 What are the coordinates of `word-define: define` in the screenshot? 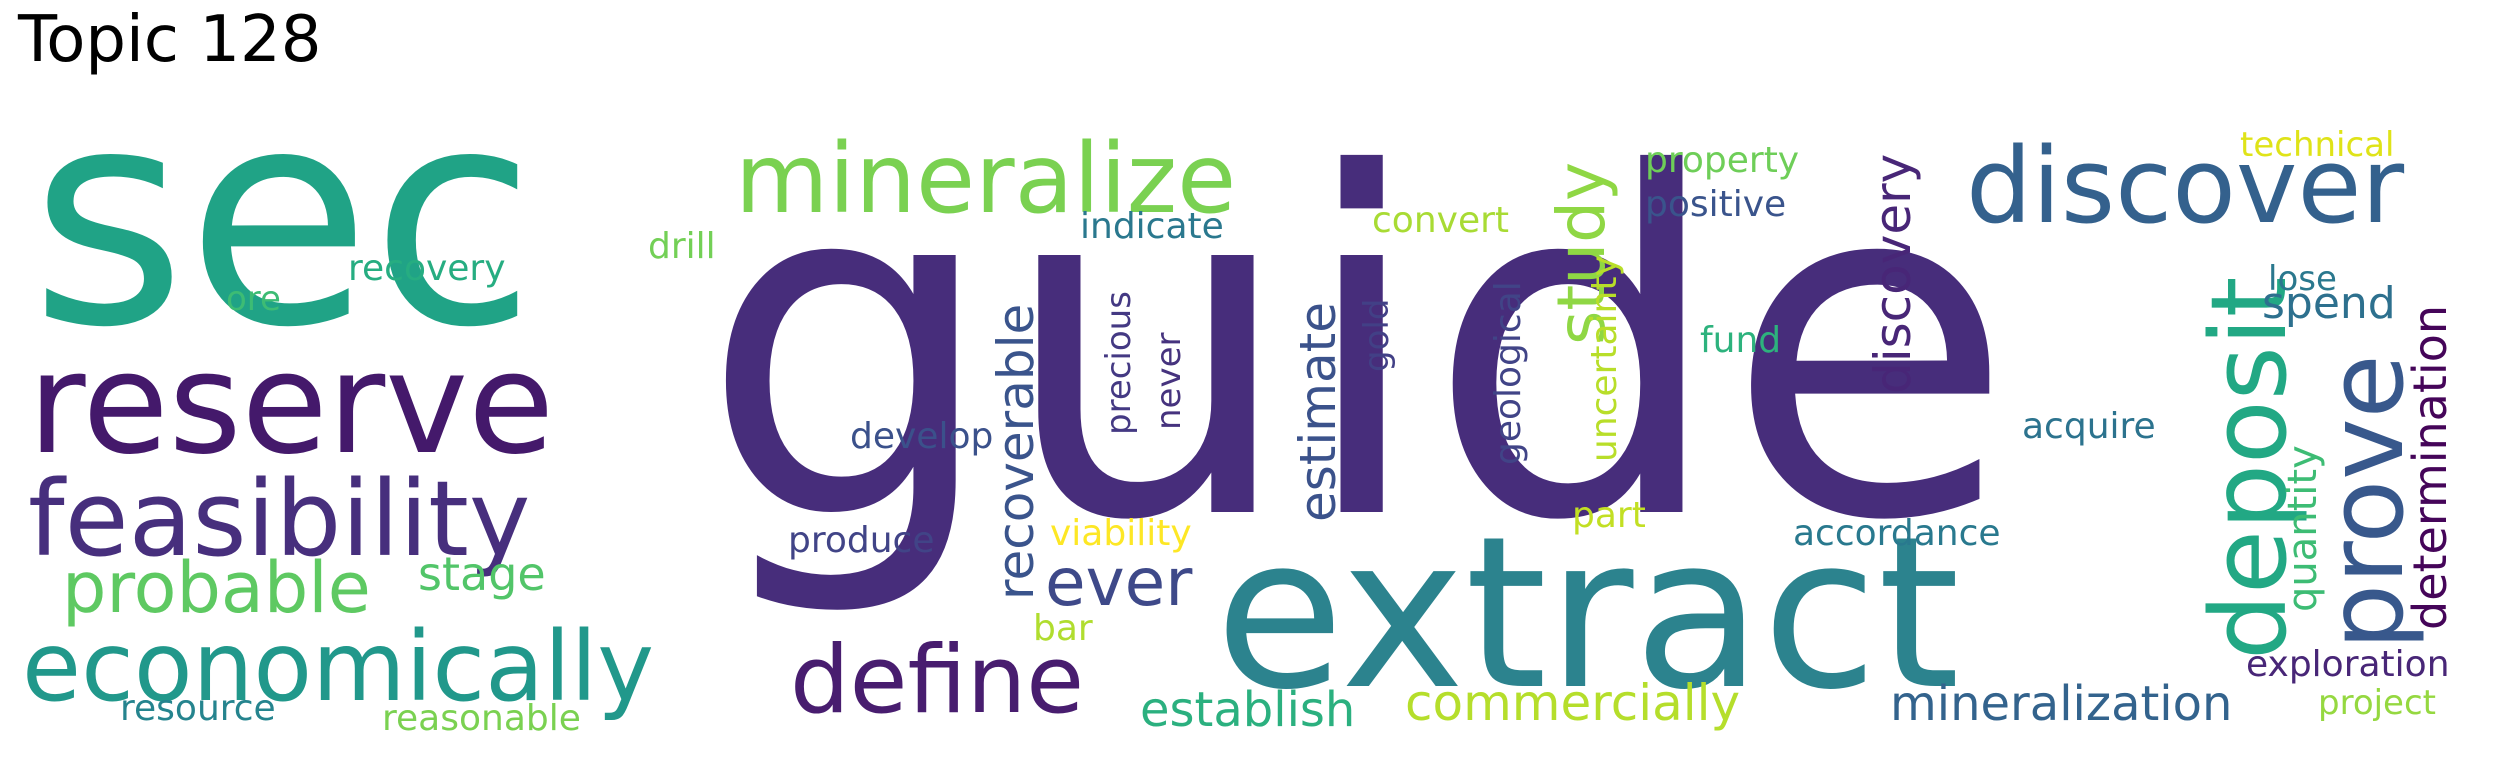 It's located at (937, 680).